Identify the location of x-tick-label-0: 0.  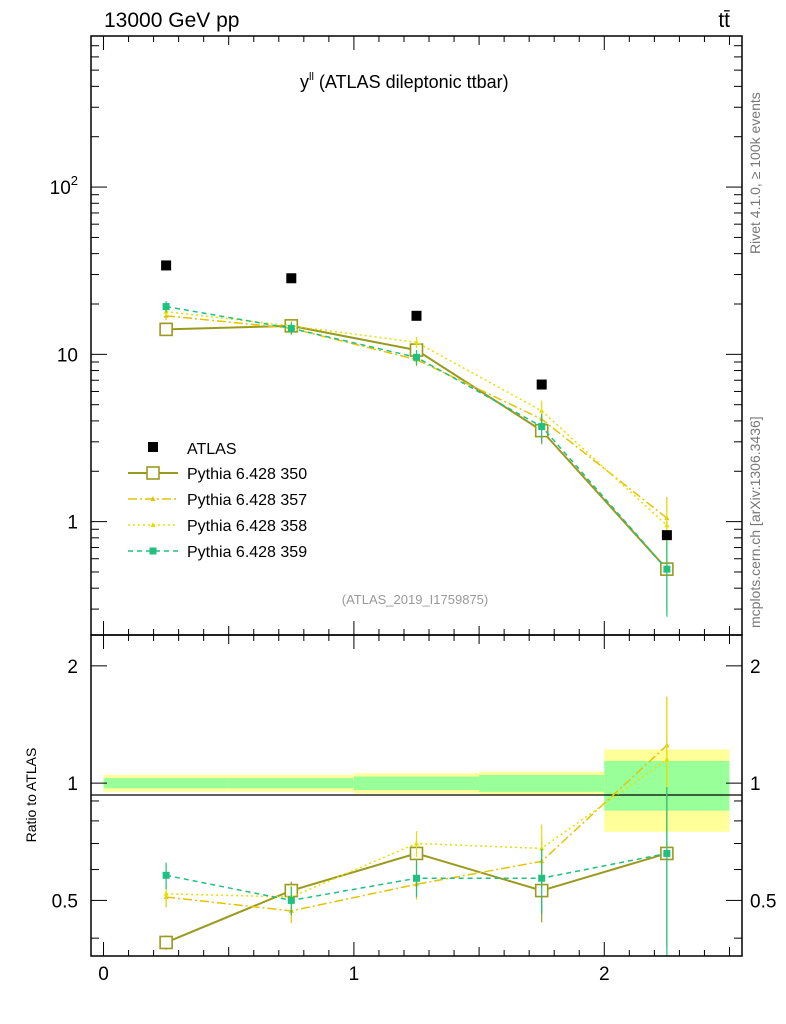
(103, 974).